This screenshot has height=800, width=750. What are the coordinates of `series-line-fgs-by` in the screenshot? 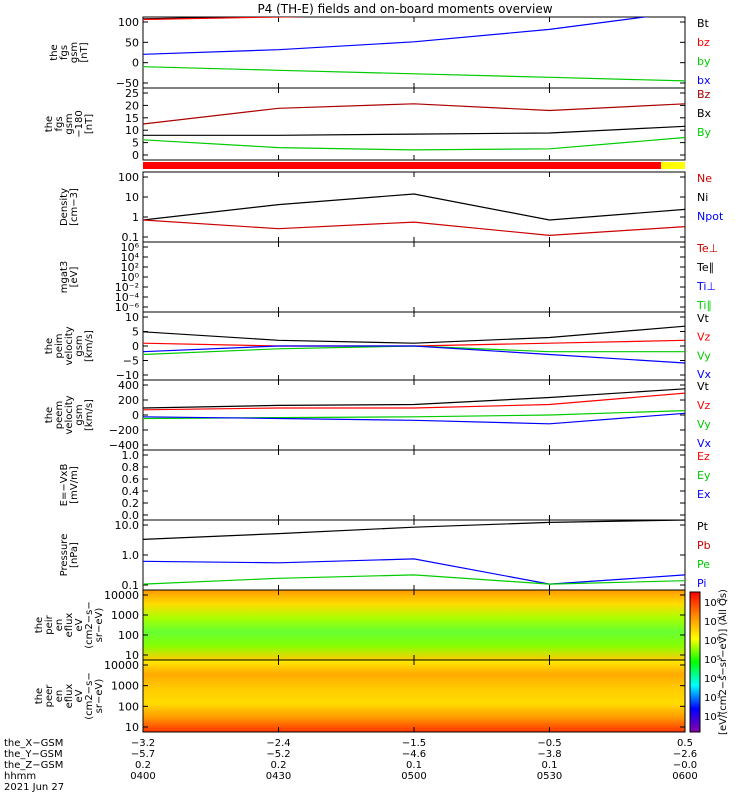 It's located at (414, 74).